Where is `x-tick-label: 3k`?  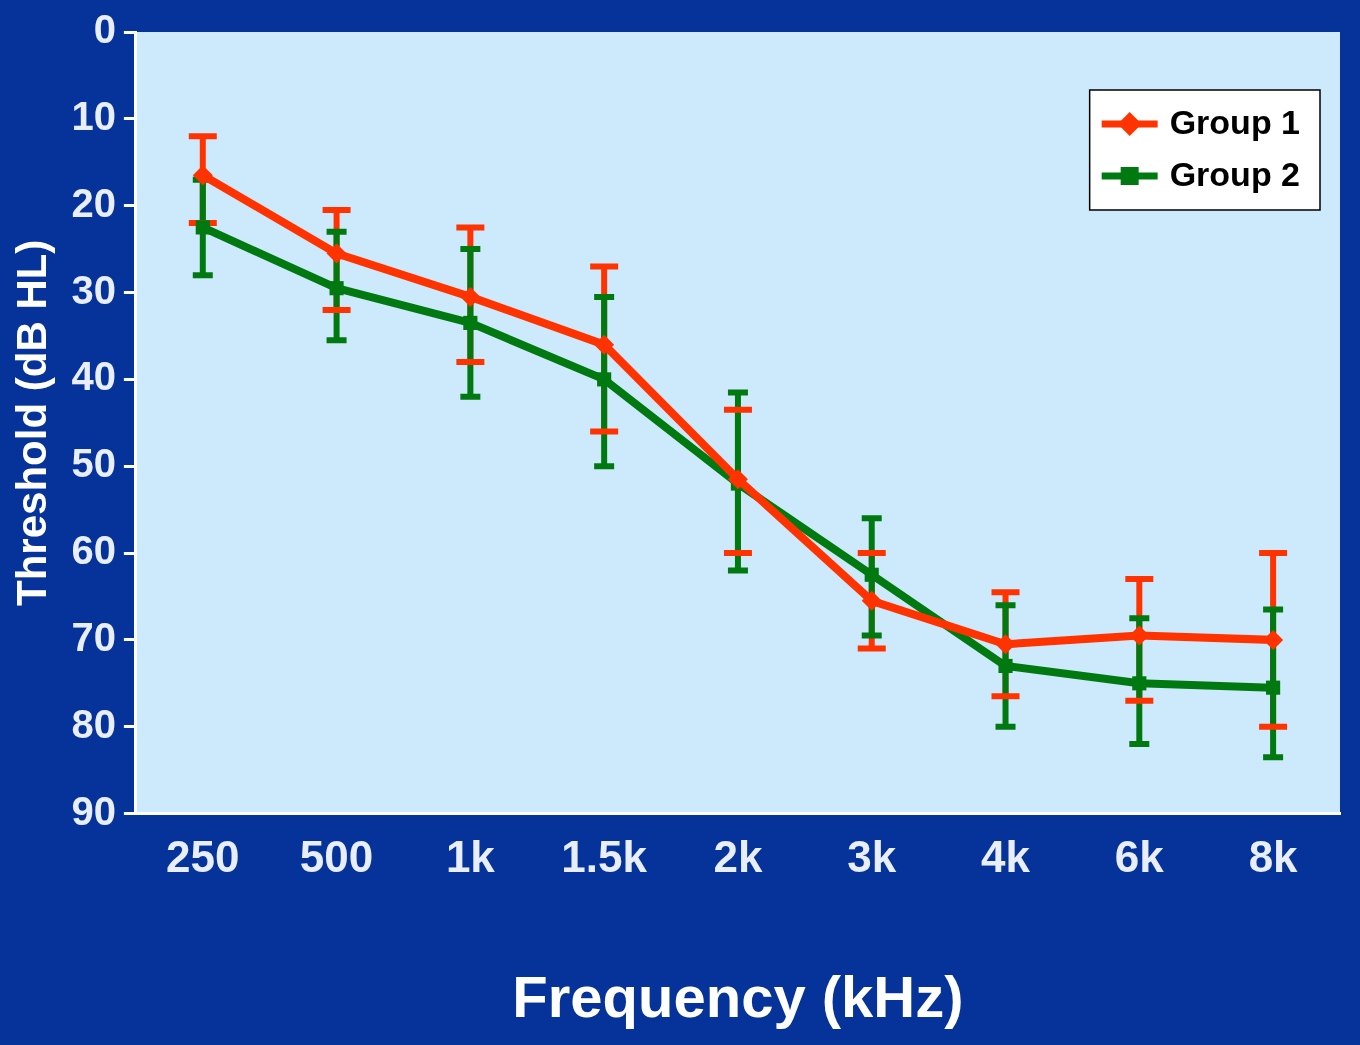
x-tick-label: 3k is located at coordinates (872, 857).